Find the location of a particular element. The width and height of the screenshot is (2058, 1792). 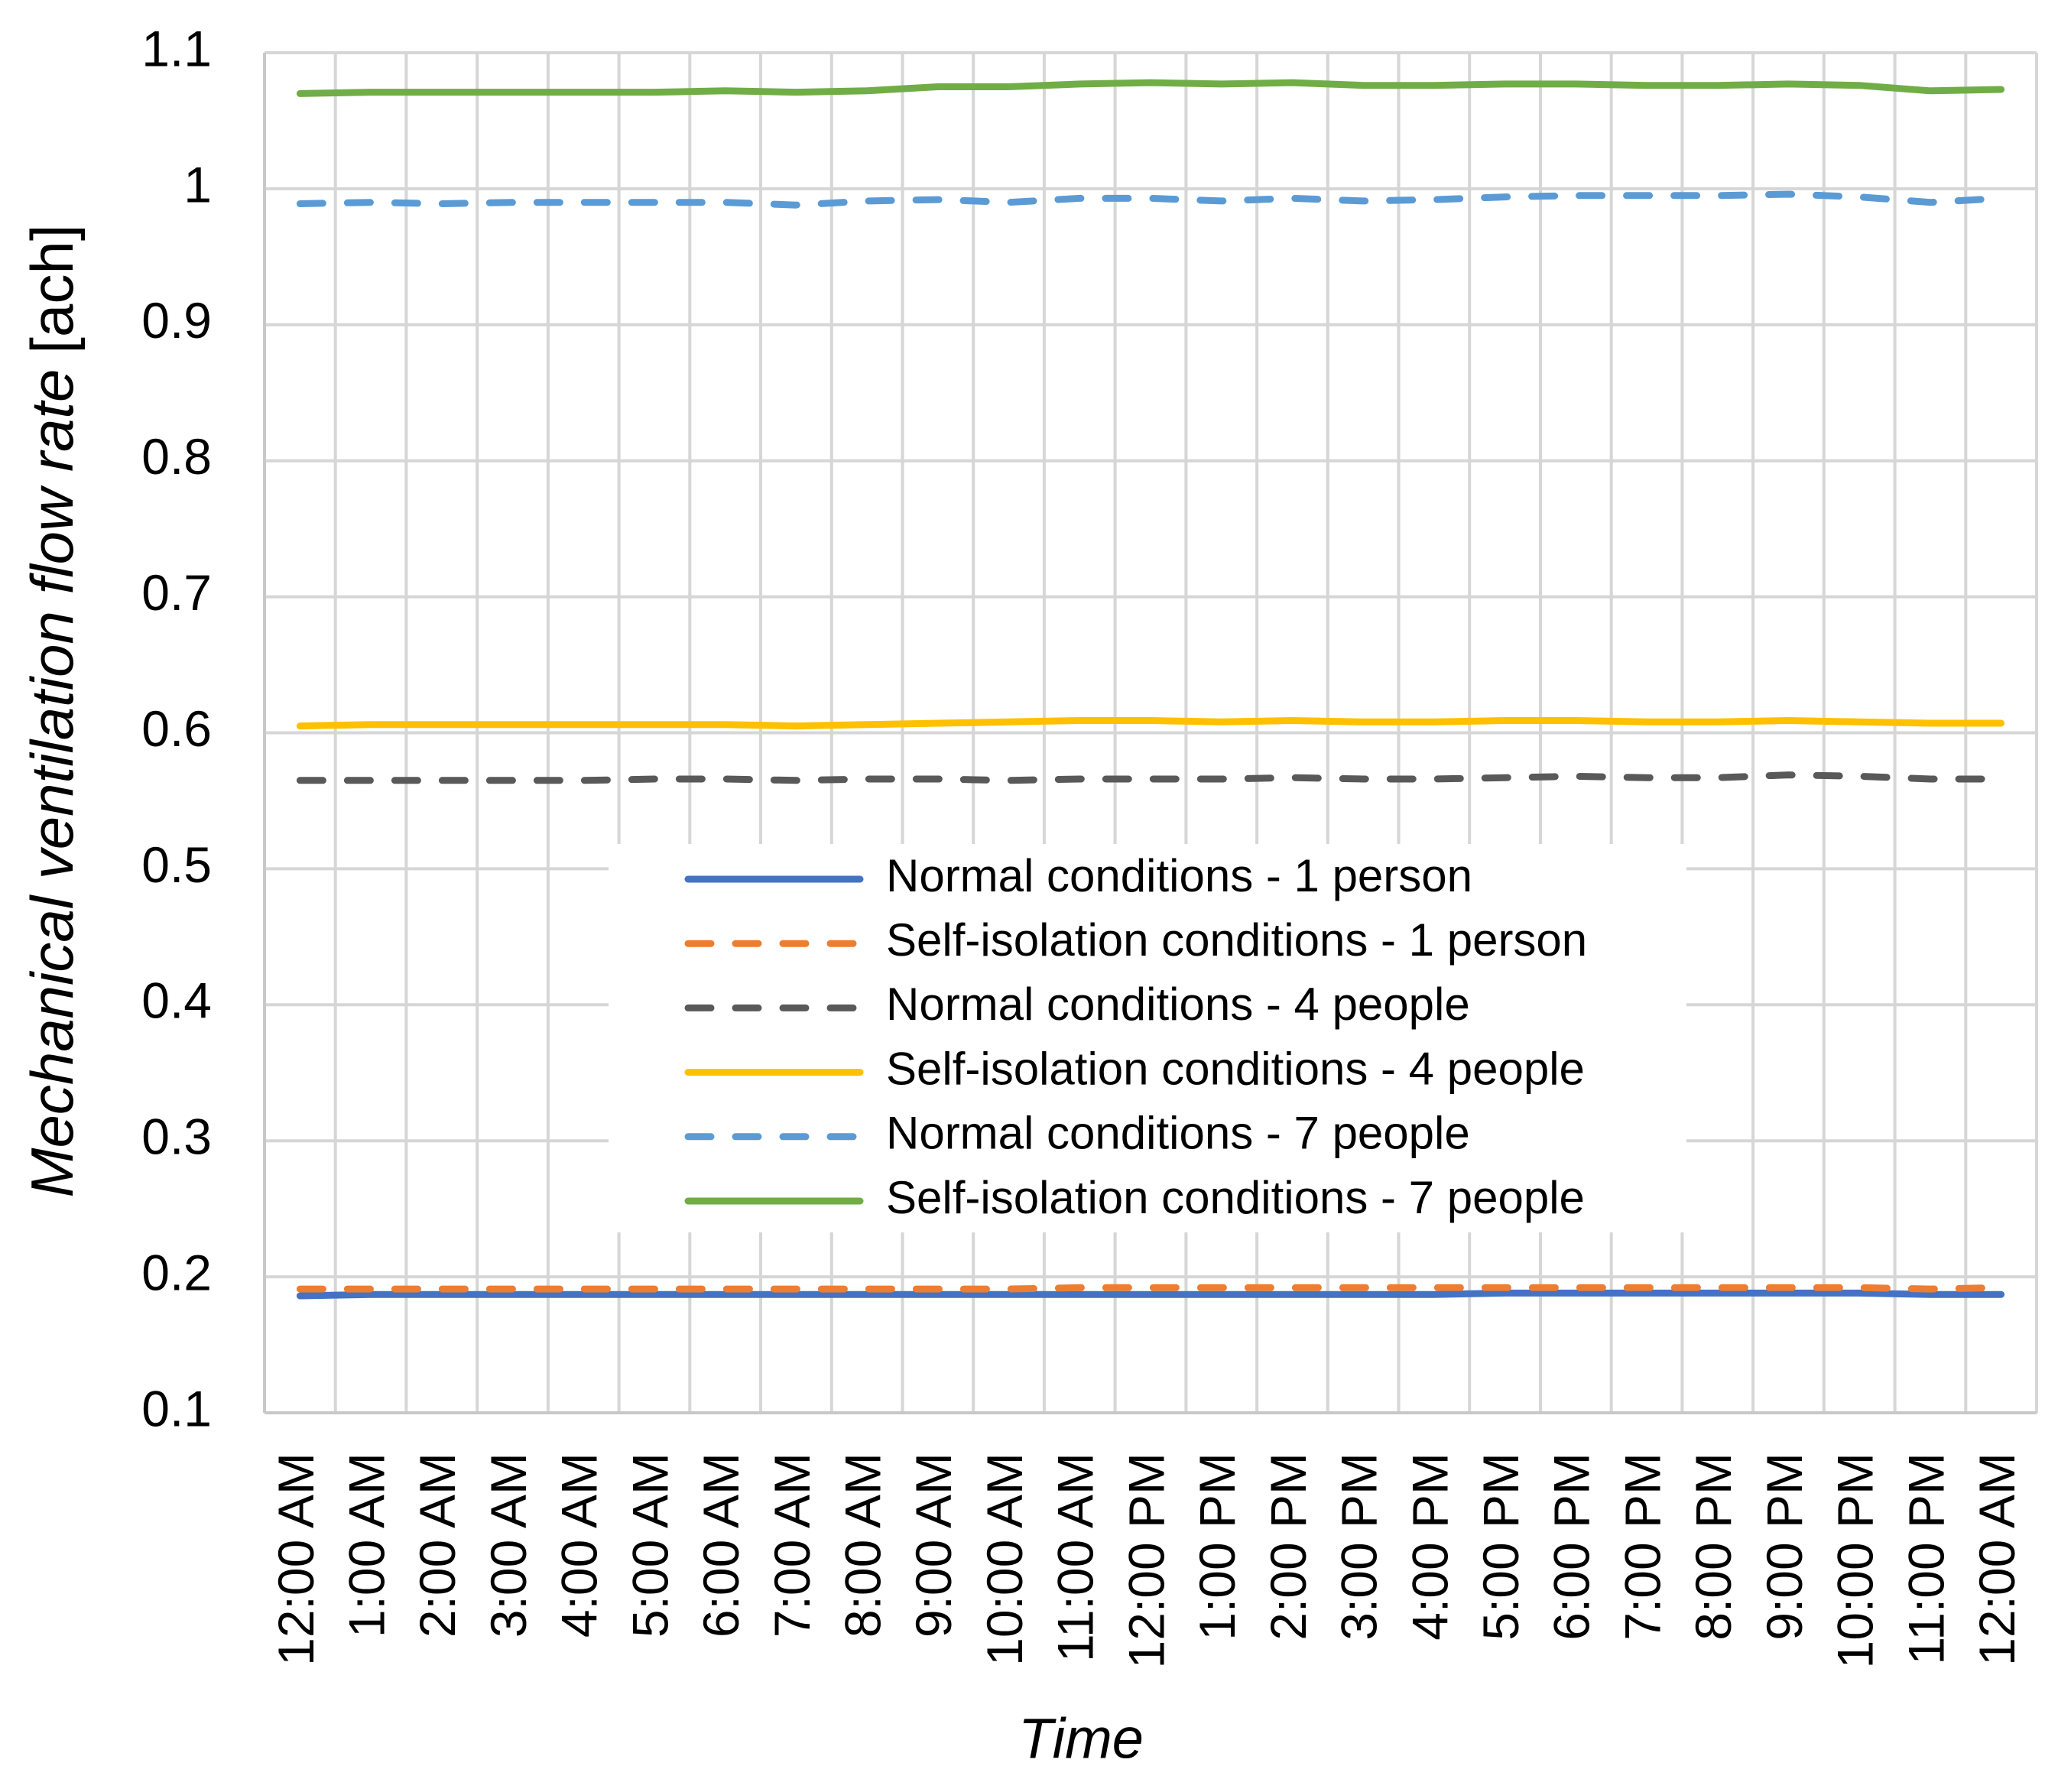

x-tick-label: 10:00 AM is located at coordinates (1004, 1559).